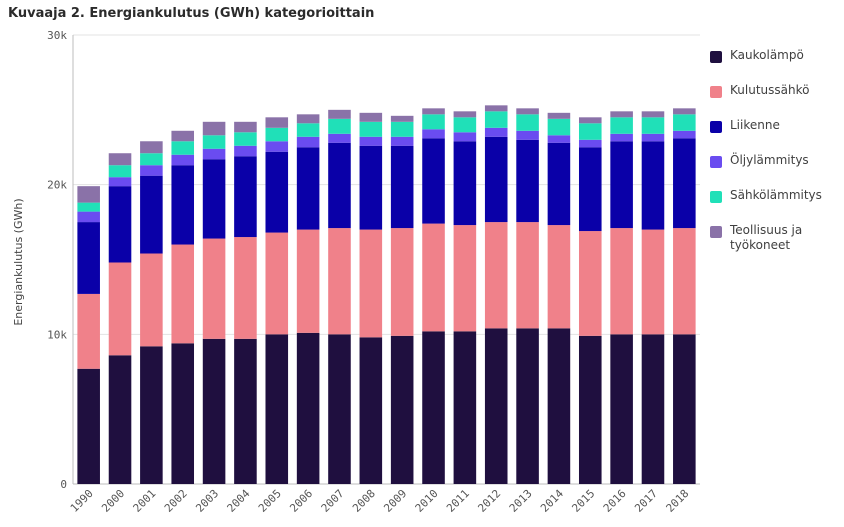  I want to click on legend-item: Kaukolämpö, so click(775, 65).